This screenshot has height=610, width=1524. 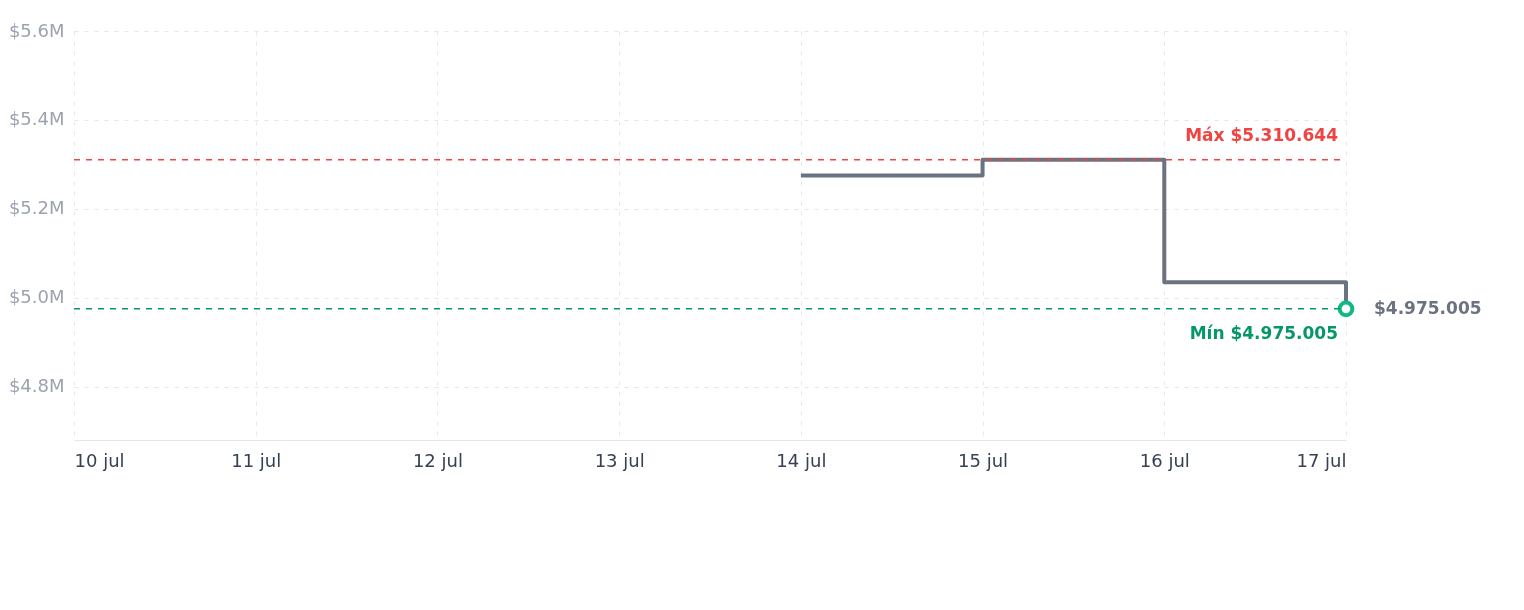 I want to click on x-tick-label: 11 jul, so click(x=256, y=460).